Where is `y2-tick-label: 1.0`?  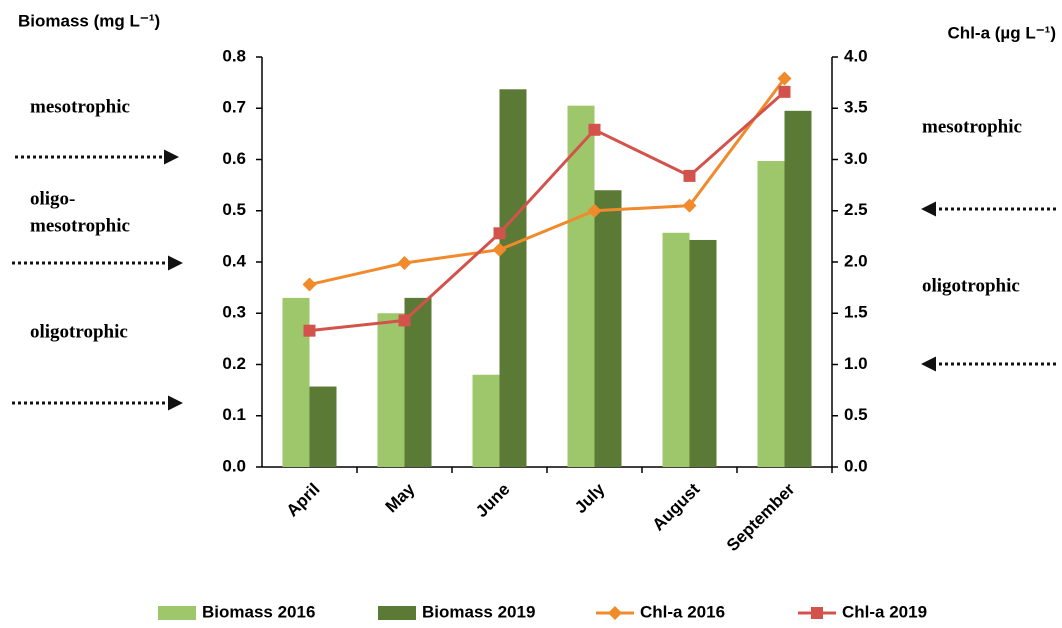
y2-tick-label: 1.0 is located at coordinates (856, 363).